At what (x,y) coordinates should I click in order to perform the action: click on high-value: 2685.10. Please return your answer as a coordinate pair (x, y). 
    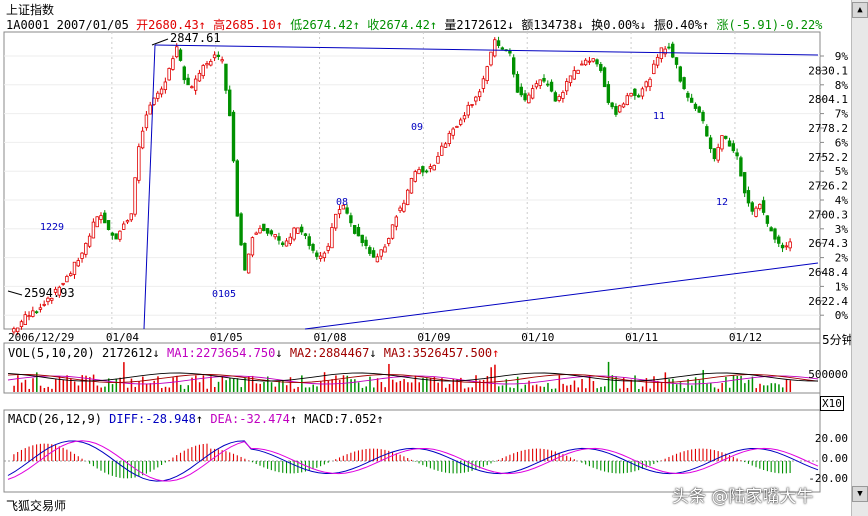
    Looking at the image, I should click on (250, 25).